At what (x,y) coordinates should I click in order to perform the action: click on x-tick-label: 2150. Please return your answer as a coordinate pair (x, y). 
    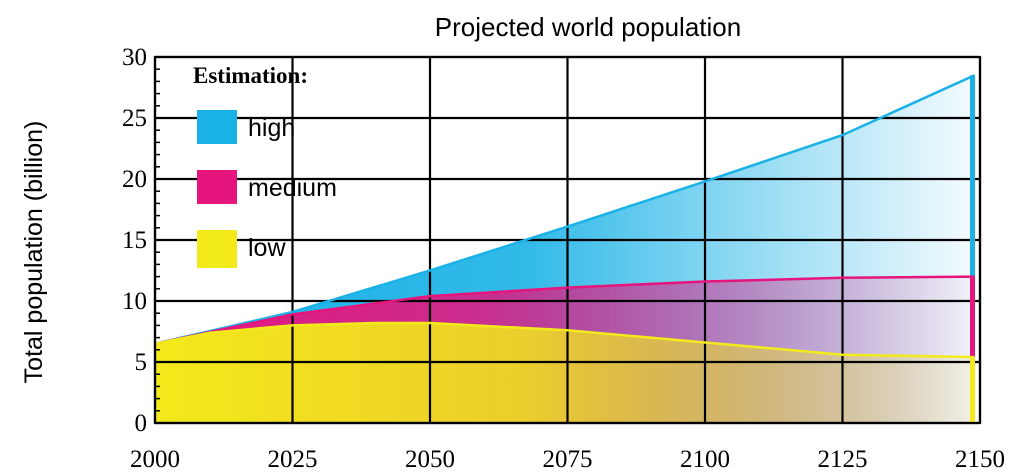
    Looking at the image, I should click on (980, 459).